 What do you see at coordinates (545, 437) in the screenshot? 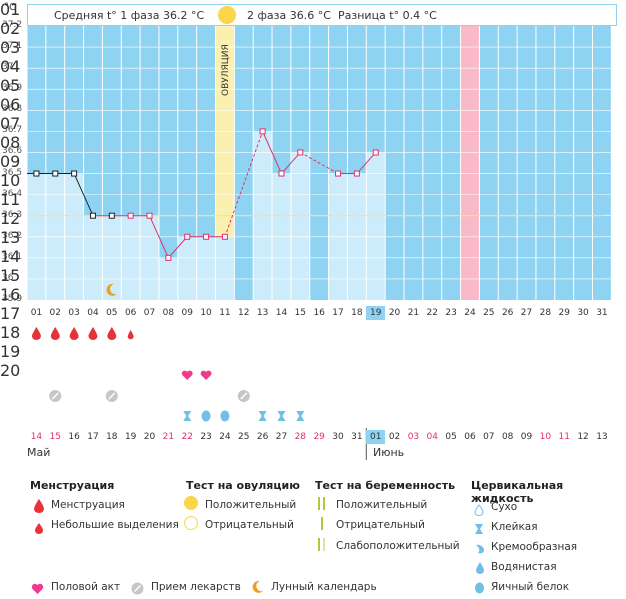
I see `calendar-date: 10` at bounding box center [545, 437].